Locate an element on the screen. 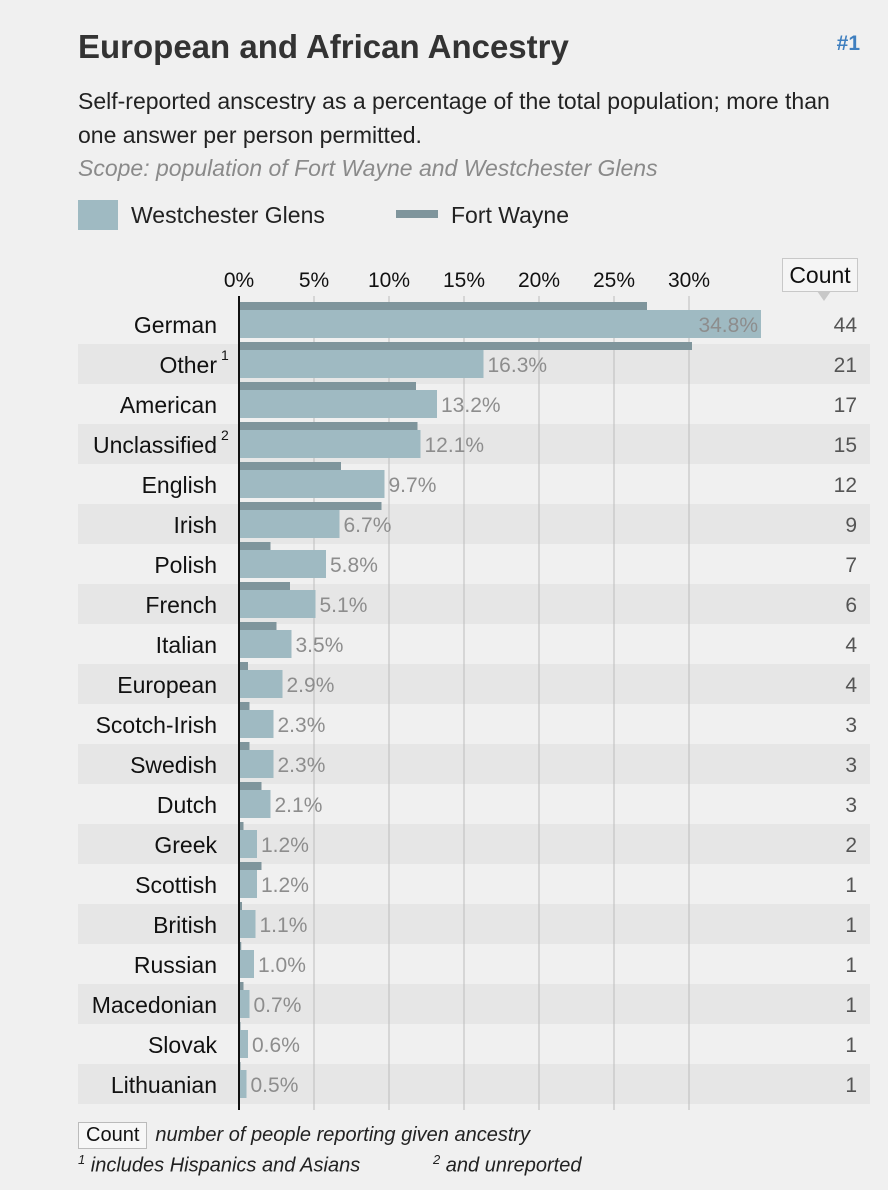 This screenshot has width=888, height=1190. category-label: Scottish is located at coordinates (176, 885).